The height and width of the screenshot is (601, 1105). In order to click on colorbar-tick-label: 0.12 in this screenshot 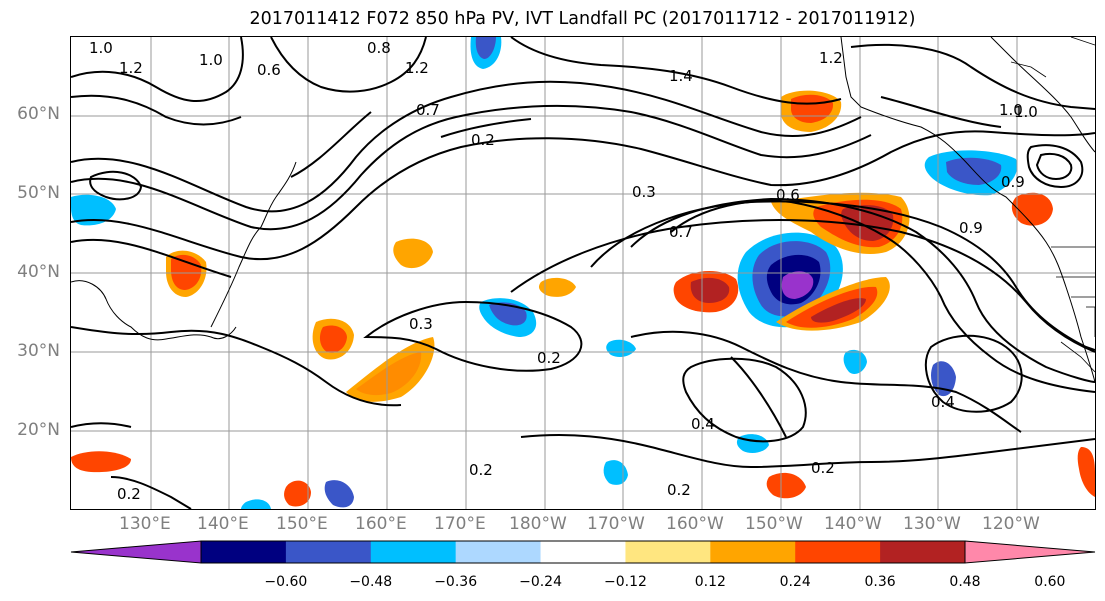, I will do `click(710, 582)`.